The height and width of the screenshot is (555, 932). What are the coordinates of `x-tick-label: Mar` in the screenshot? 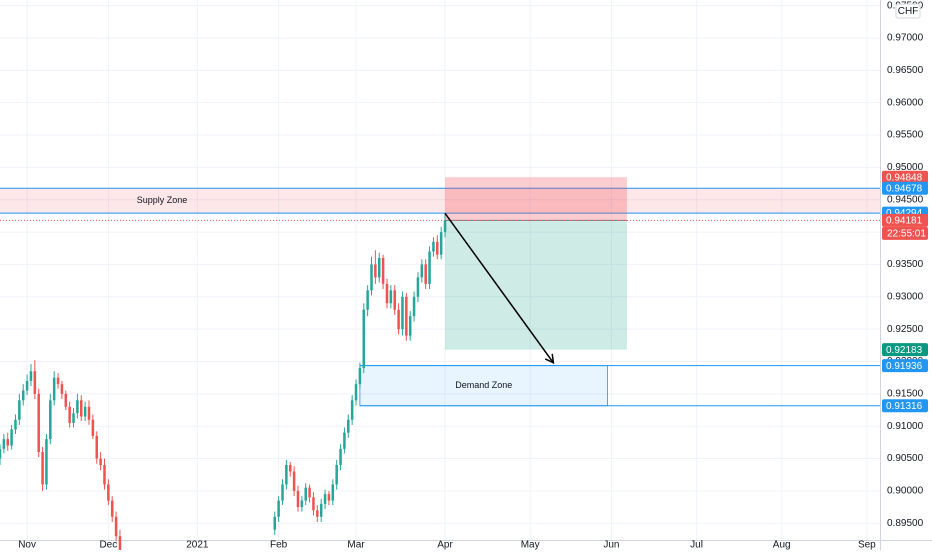 It's located at (356, 545).